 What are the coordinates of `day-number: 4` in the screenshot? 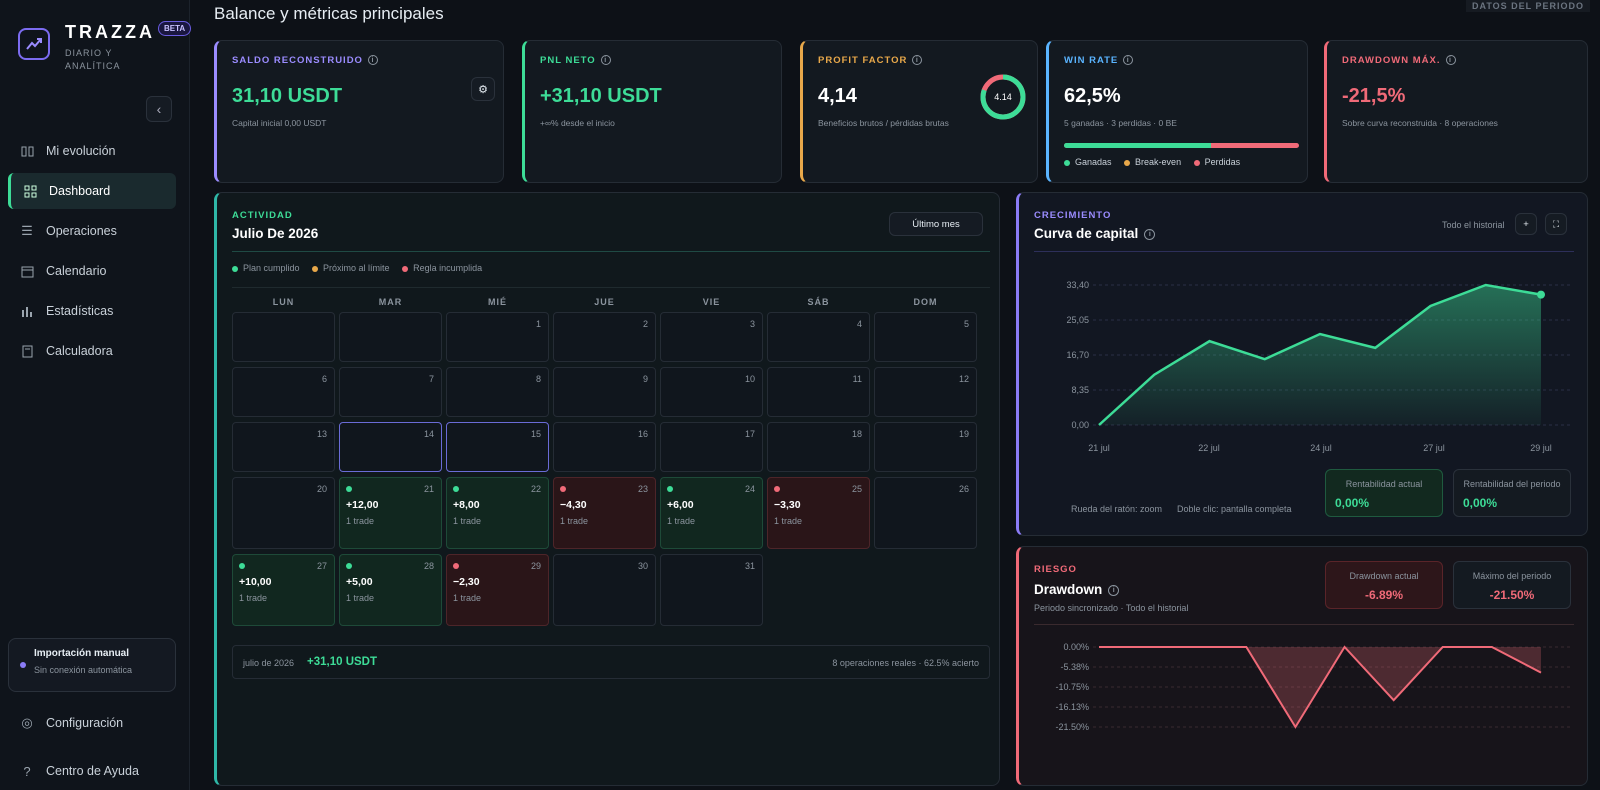 It's located at (859, 324).